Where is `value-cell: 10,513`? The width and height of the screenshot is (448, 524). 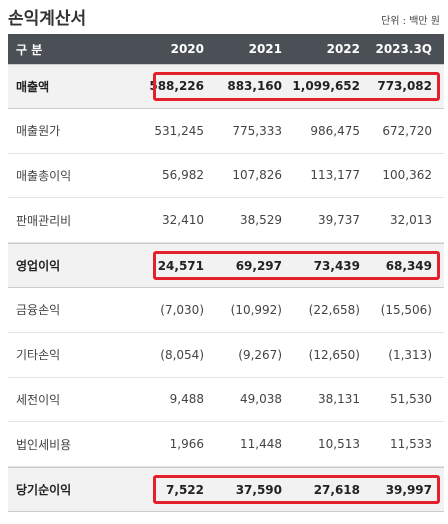 value-cell: 10,513 is located at coordinates (339, 444).